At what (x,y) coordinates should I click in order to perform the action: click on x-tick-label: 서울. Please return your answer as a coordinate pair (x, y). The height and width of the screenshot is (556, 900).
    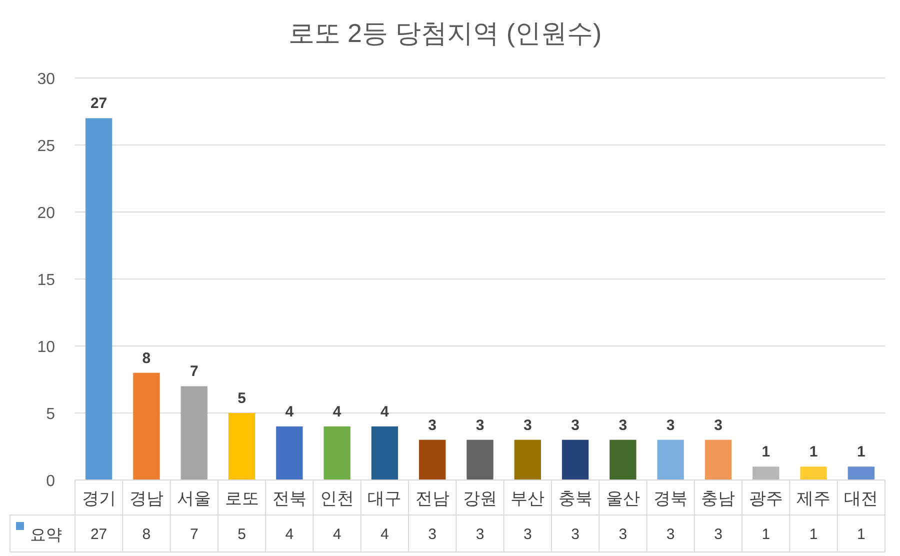
    Looking at the image, I should click on (194, 498).